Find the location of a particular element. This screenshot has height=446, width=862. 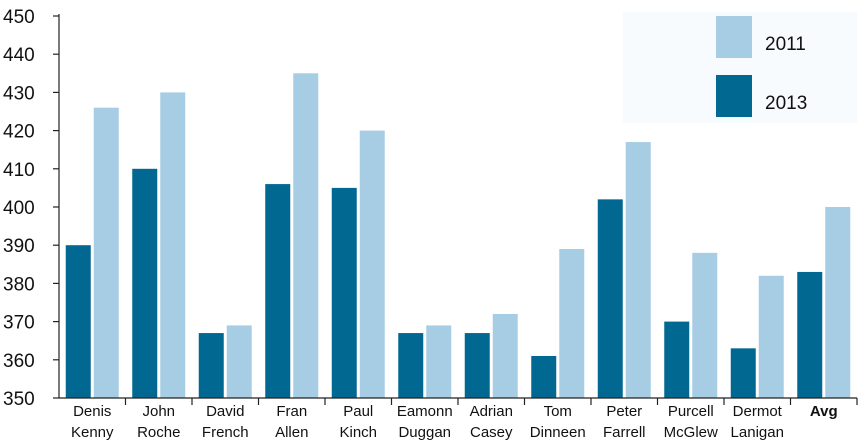

x-category-label: Dermot Lanigan is located at coordinates (757, 422).